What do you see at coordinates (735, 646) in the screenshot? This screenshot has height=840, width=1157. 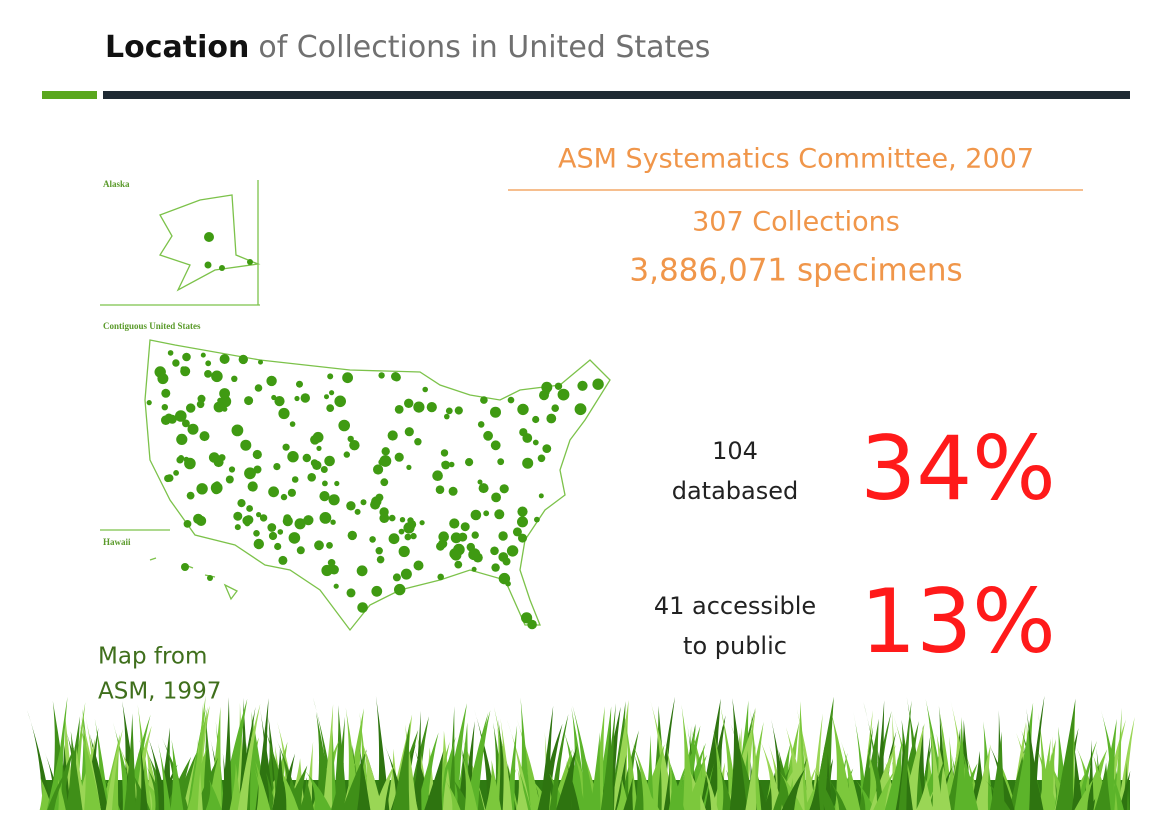 I see `stat-label: to public` at bounding box center [735, 646].